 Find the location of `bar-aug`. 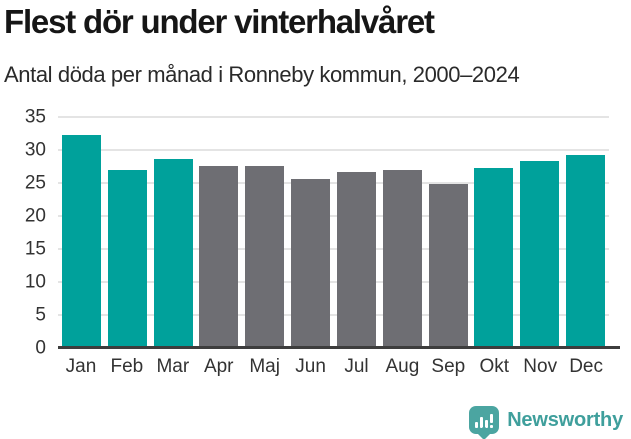

bar-aug is located at coordinates (402, 259).